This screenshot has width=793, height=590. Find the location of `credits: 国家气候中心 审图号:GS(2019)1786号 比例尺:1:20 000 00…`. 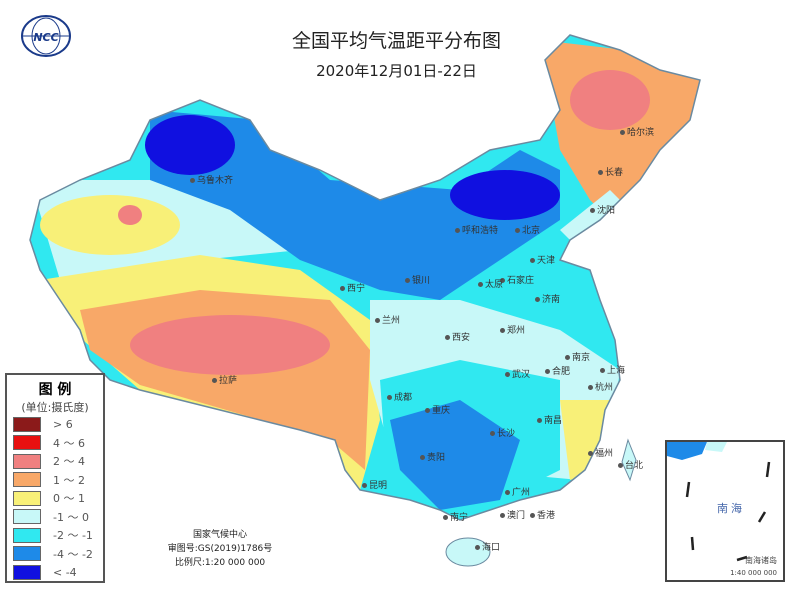

credits: 国家气候中心 审图号:GS(2019)1786号 比例尺:1:20 000 00… is located at coordinates (220, 549).